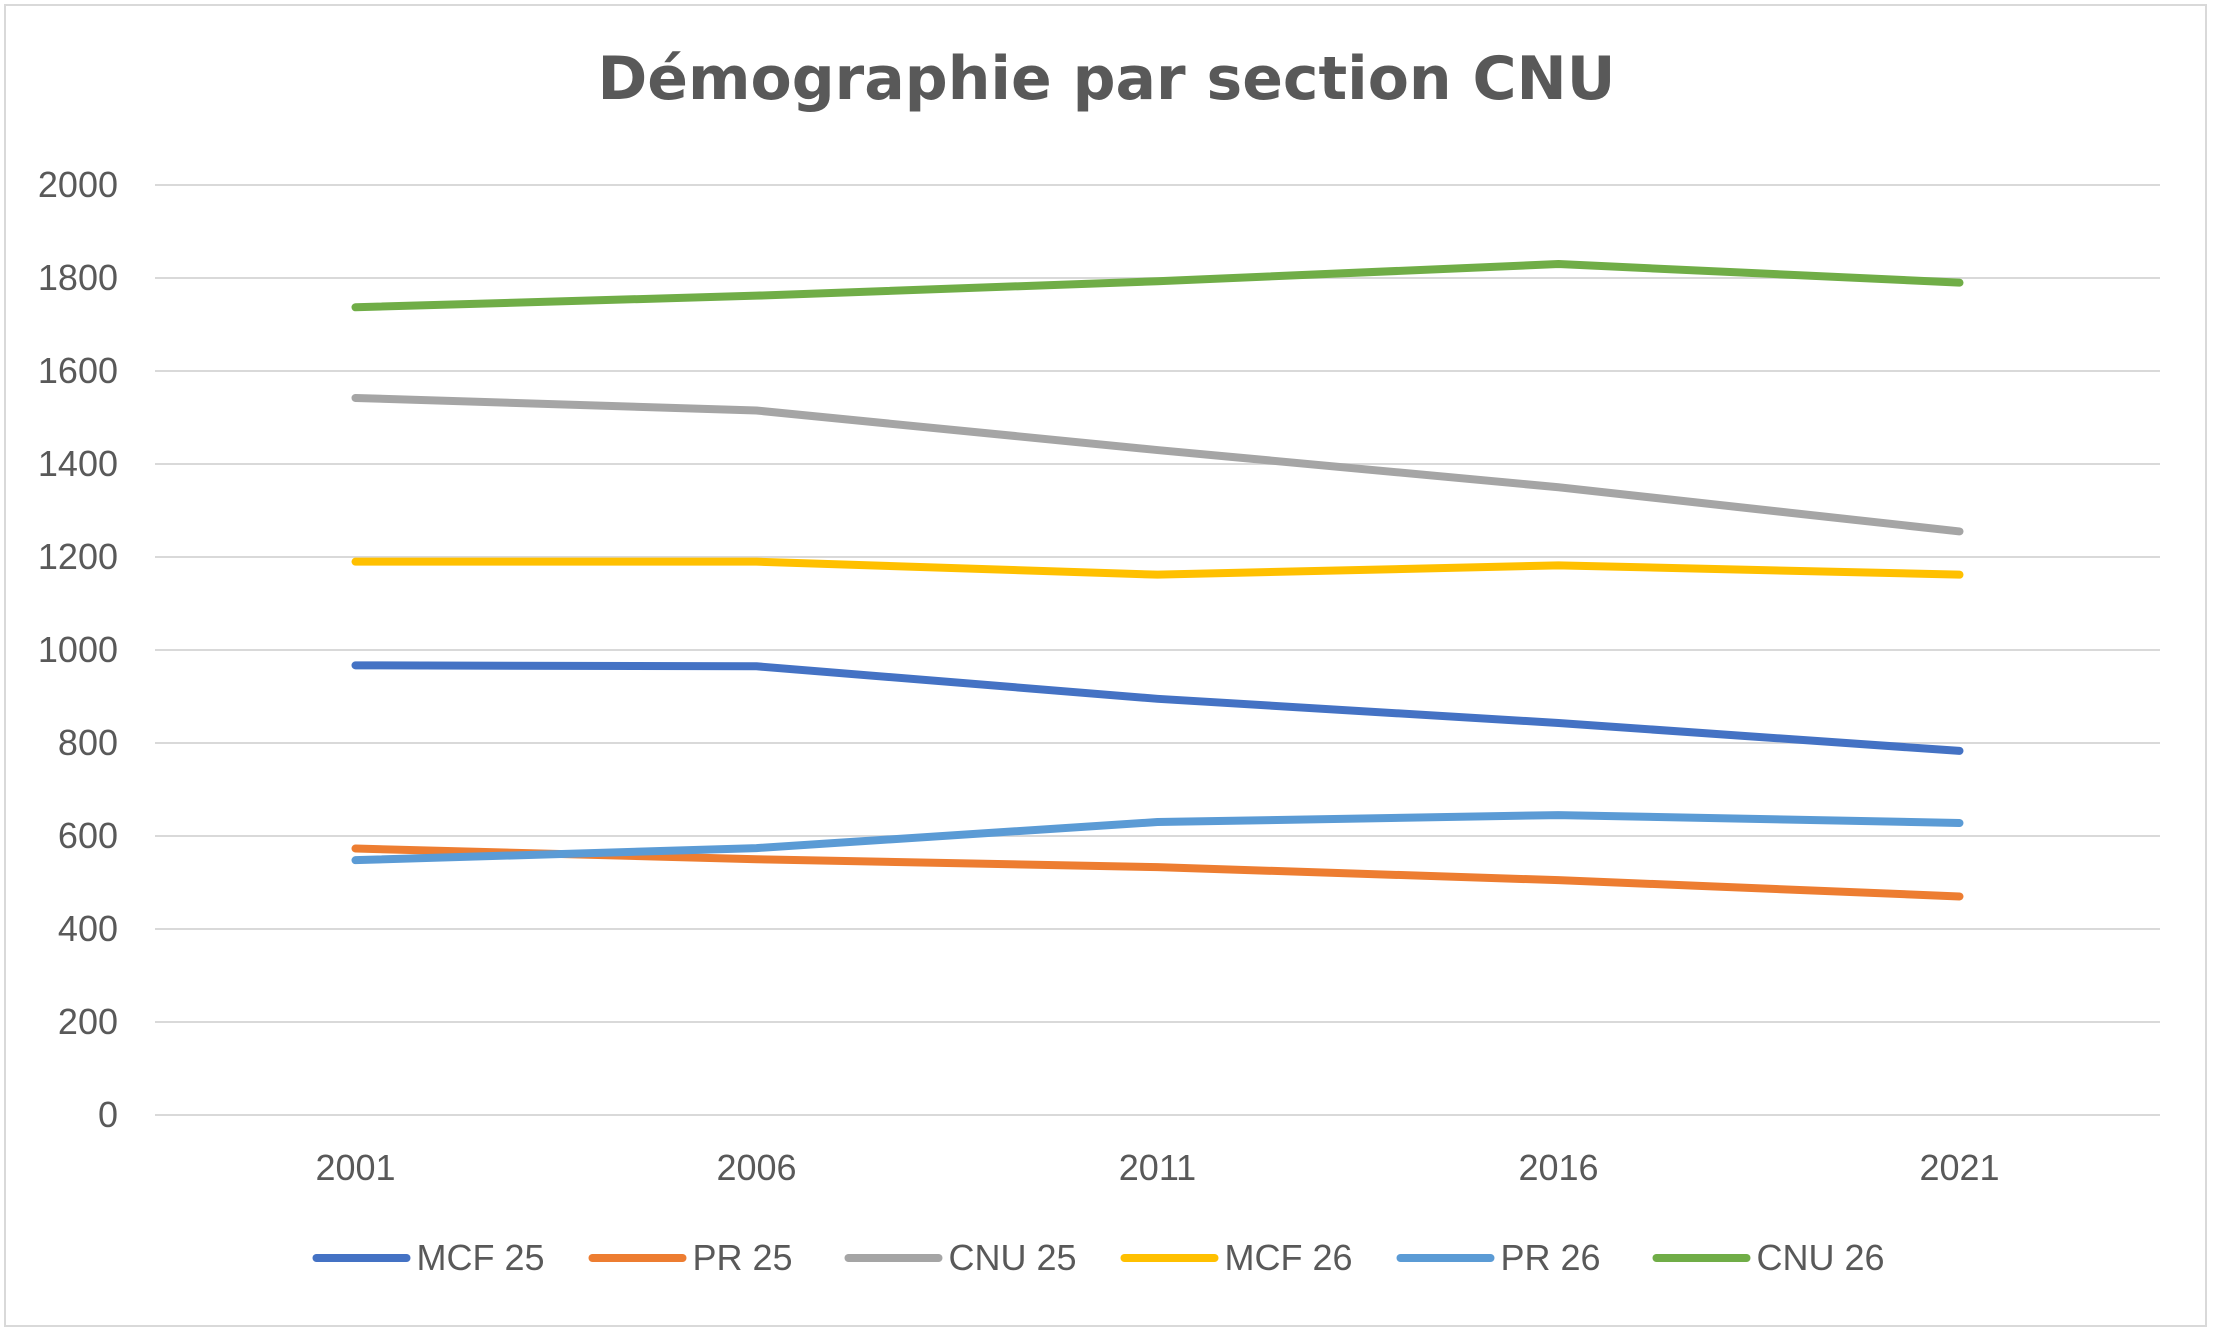  What do you see at coordinates (690, 1257) in the screenshot?
I see `legend-item: PR 25` at bounding box center [690, 1257].